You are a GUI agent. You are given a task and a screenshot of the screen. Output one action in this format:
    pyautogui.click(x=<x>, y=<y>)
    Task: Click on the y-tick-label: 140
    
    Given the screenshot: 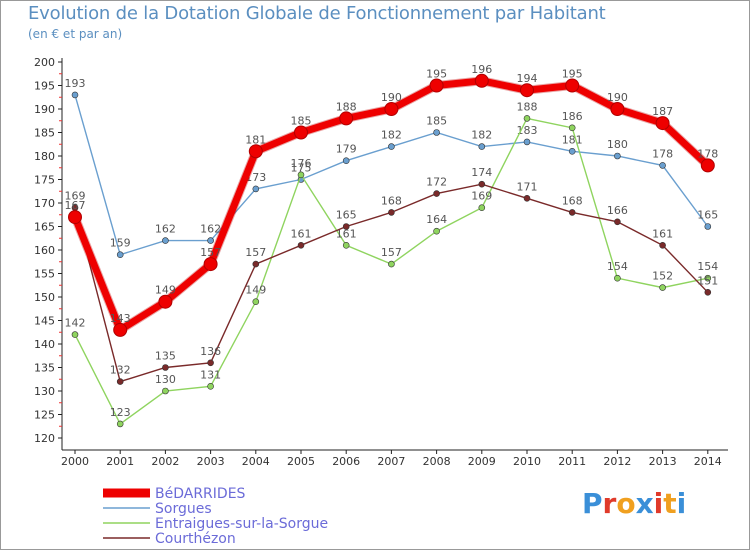 What is the action you would take?
    pyautogui.click(x=44, y=344)
    